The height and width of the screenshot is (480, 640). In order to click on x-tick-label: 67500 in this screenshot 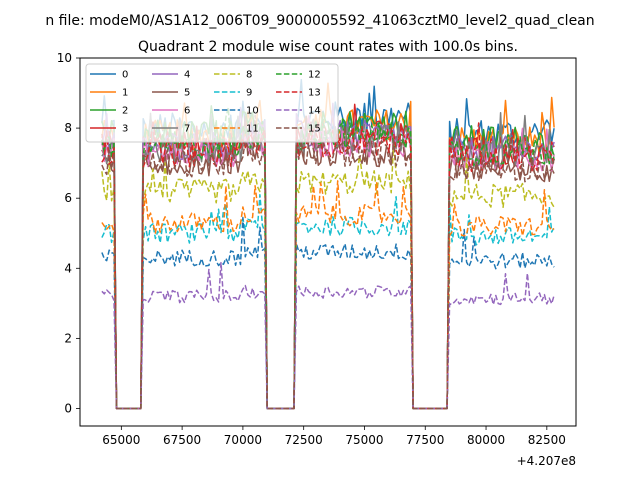, I will do `click(182, 440)`.